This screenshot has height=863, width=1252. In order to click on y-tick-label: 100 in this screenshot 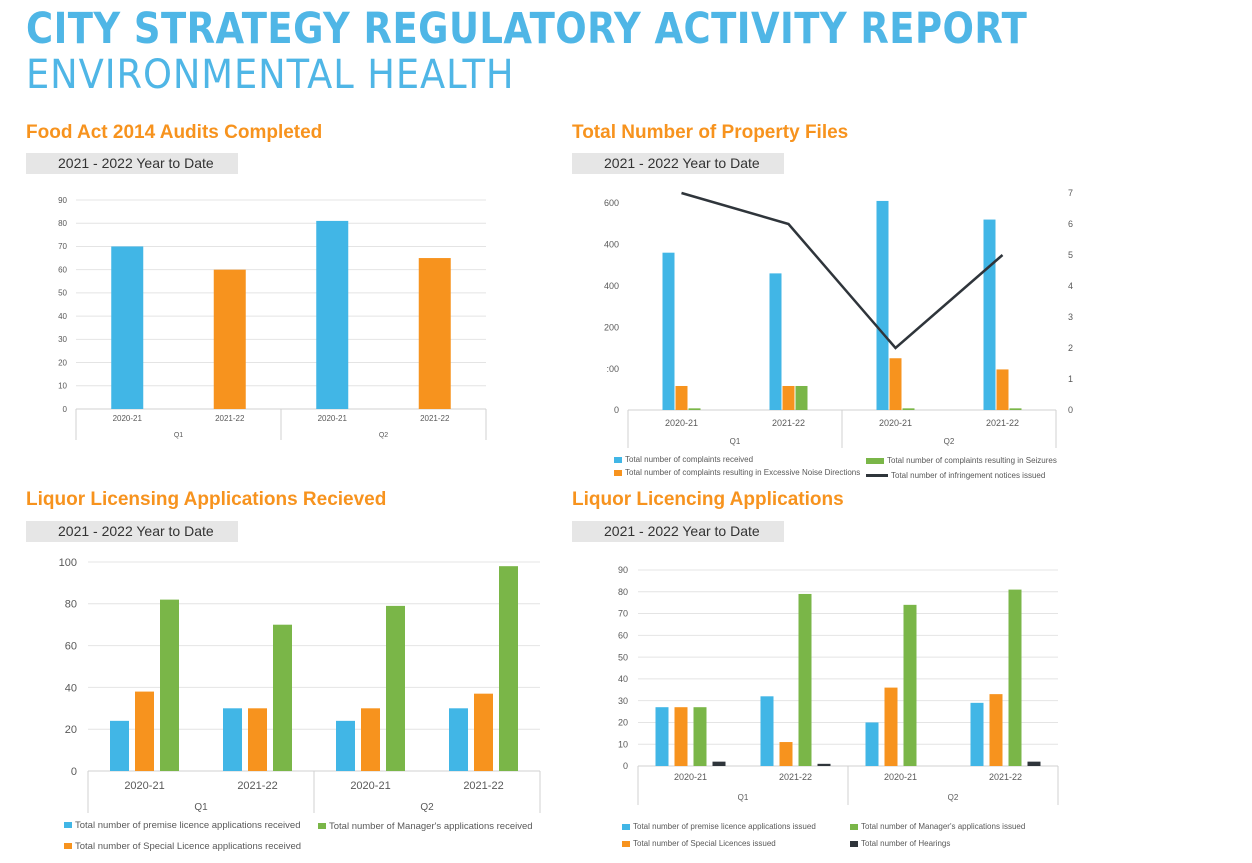, I will do `click(68, 563)`.